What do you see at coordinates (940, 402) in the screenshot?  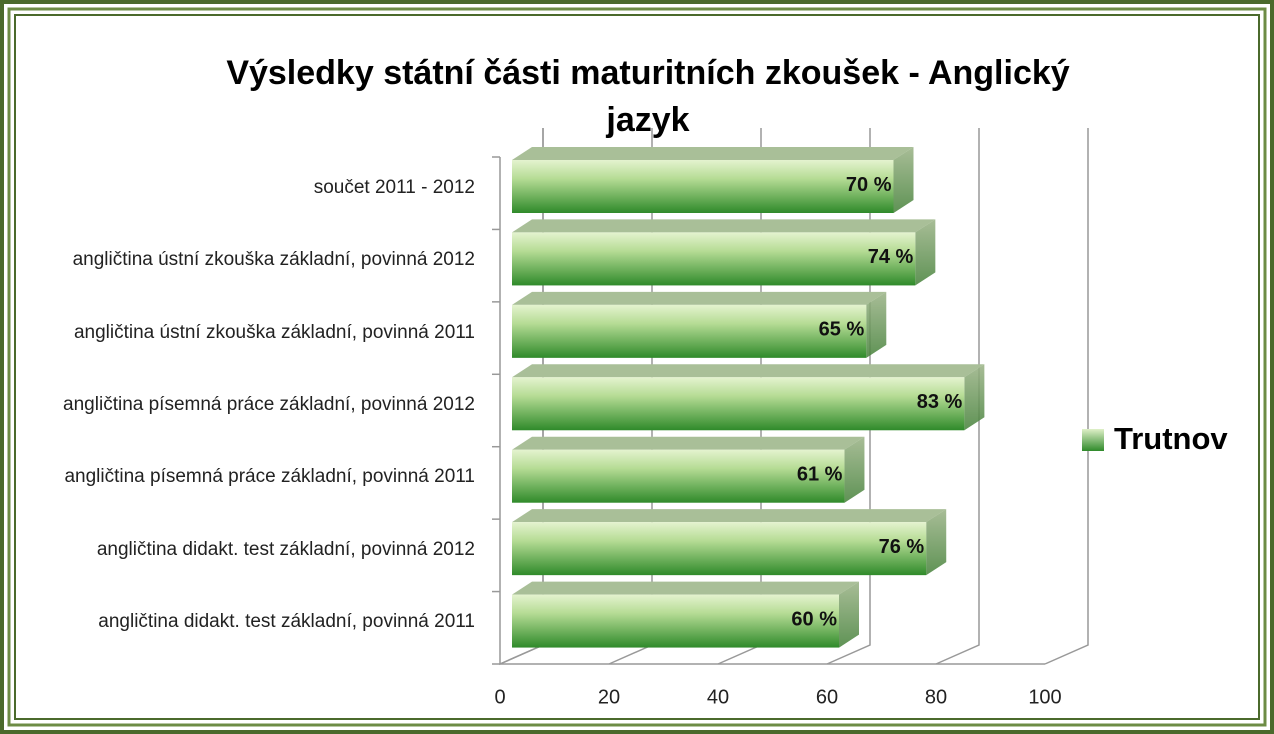 I see `data-label: 83 %` at bounding box center [940, 402].